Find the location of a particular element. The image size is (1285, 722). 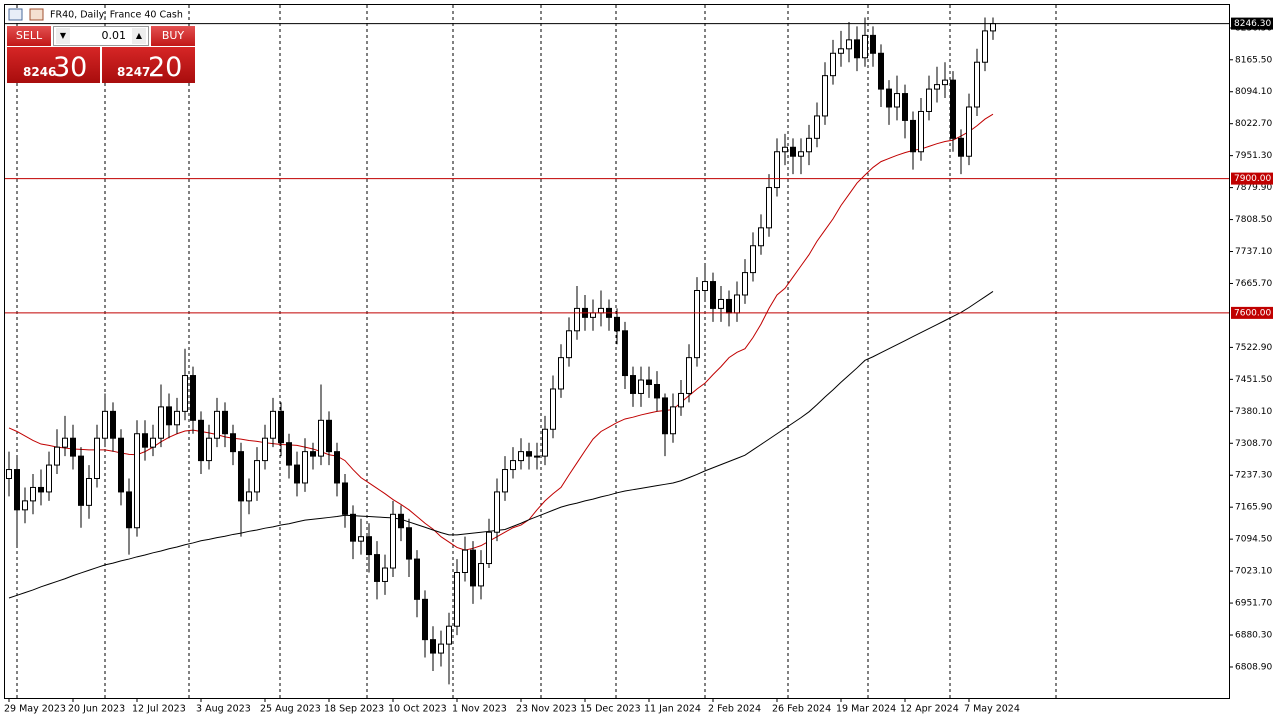

lot-increase: ▲ is located at coordinates (139, 36).